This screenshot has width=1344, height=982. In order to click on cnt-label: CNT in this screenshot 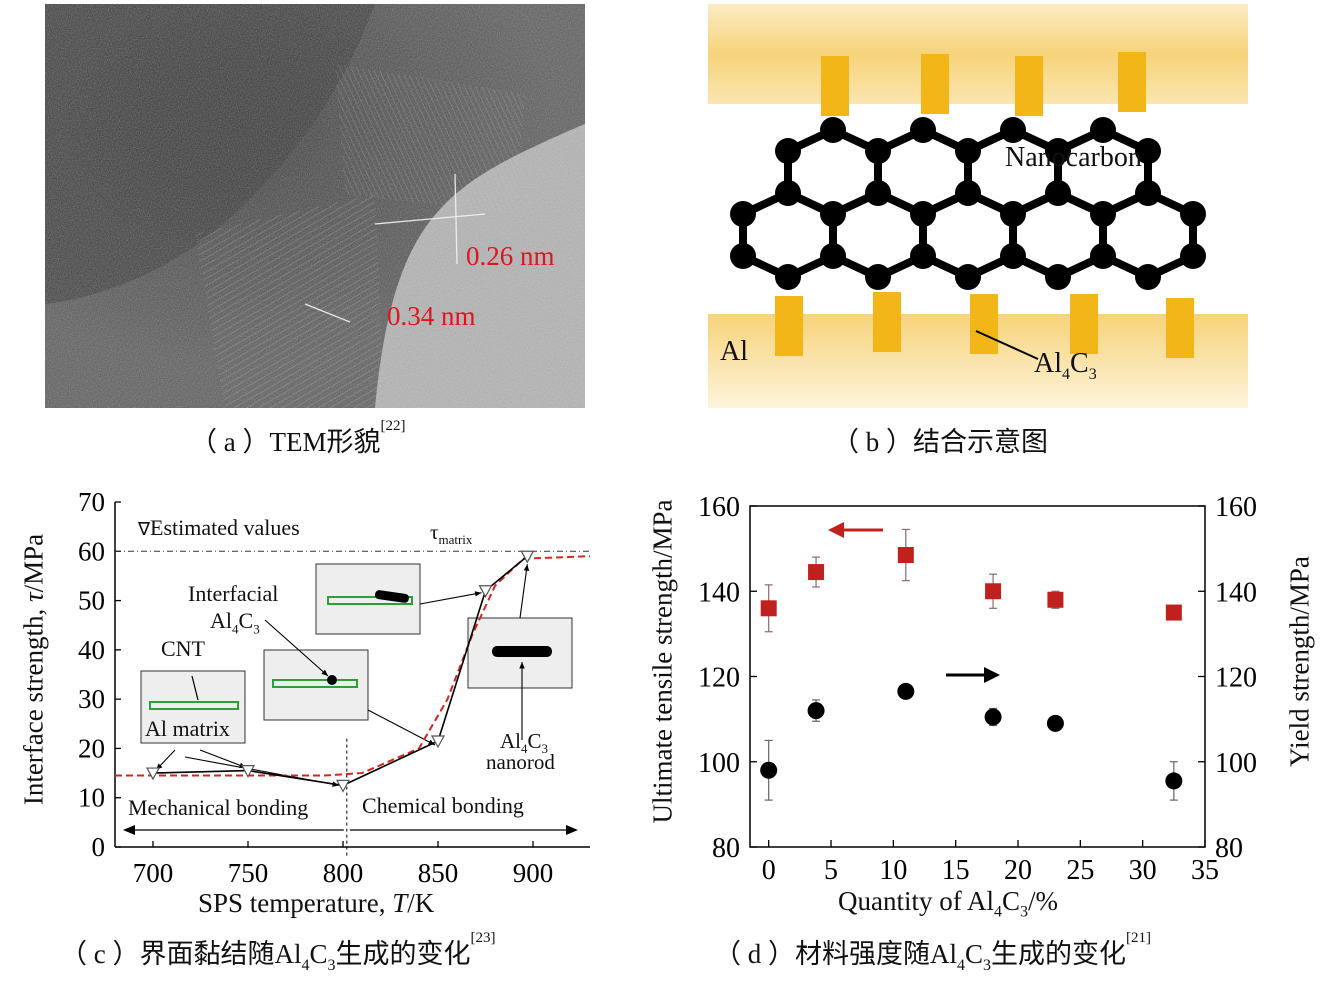, I will do `click(183, 648)`.